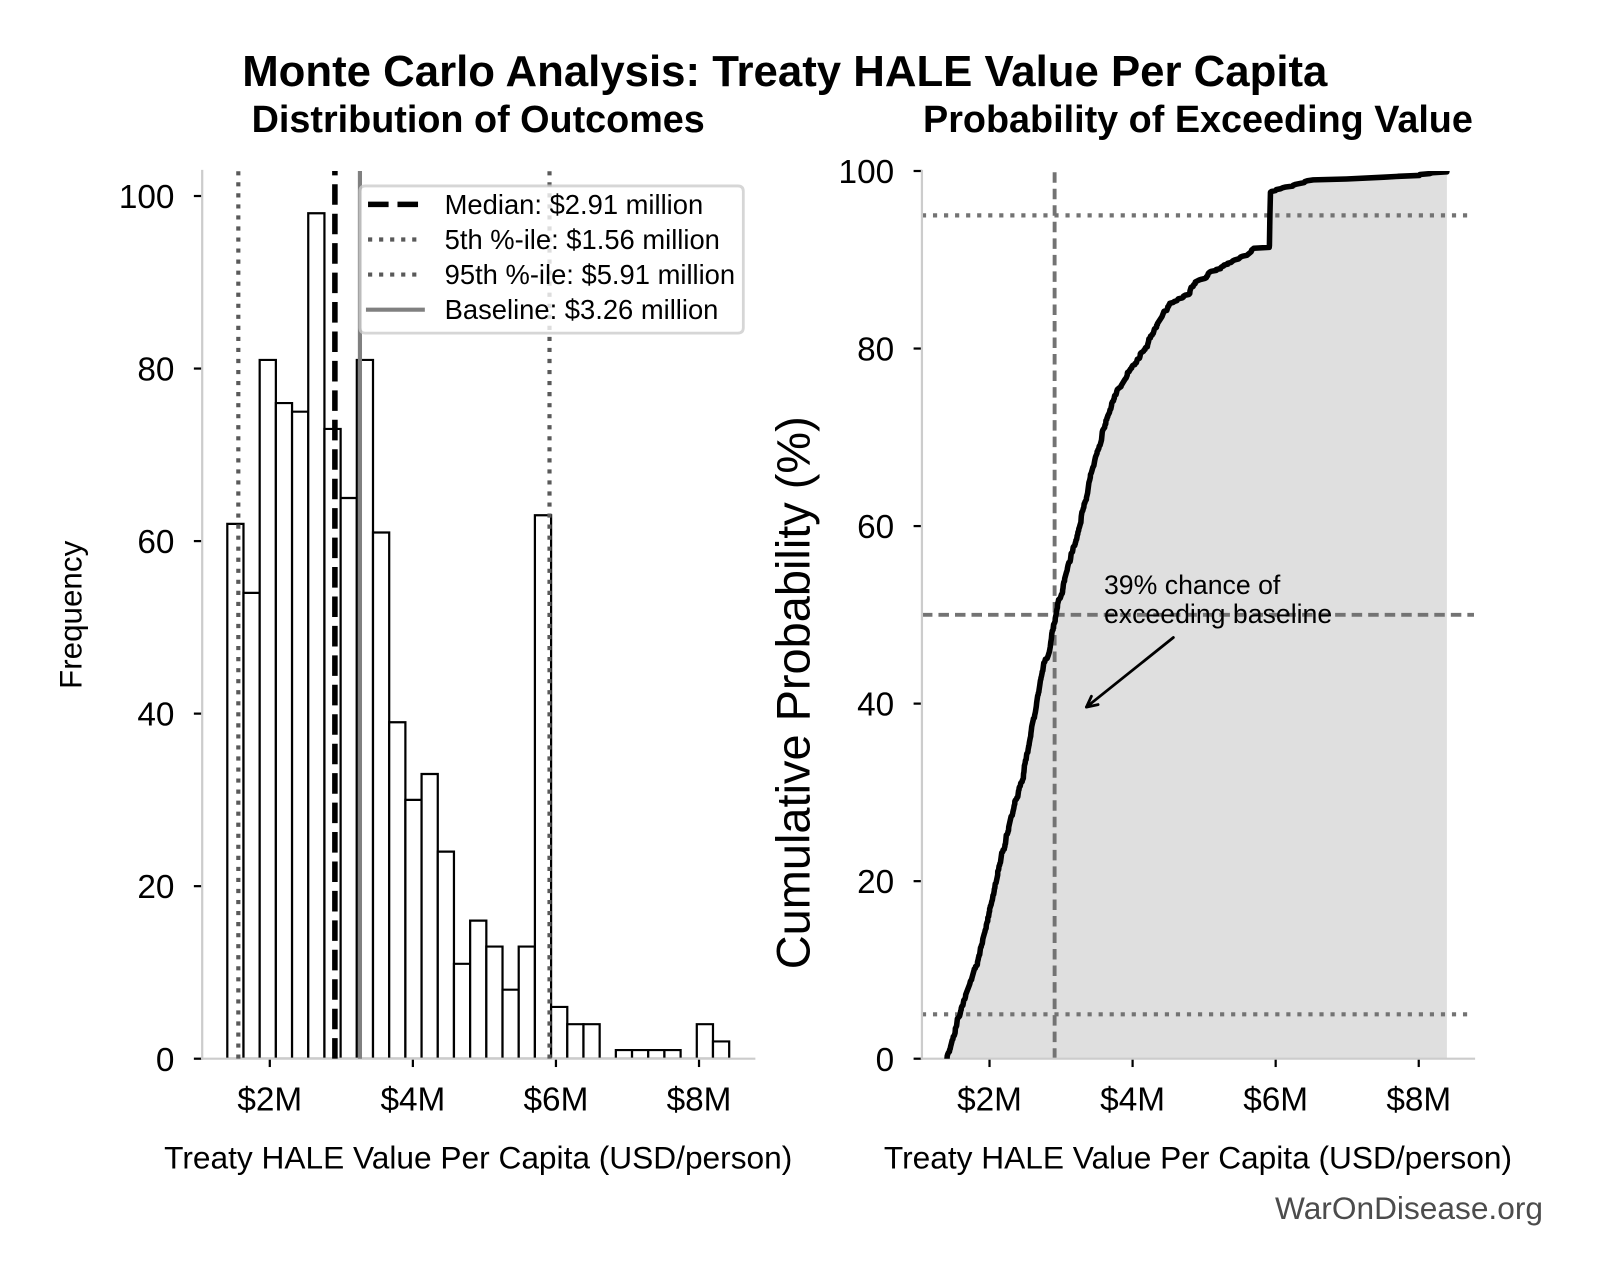 Image resolution: width=1601 pixels, height=1280 pixels. What do you see at coordinates (590, 274) in the screenshot?
I see `svg-text: 95th %-ile: $5.91 million` at bounding box center [590, 274].